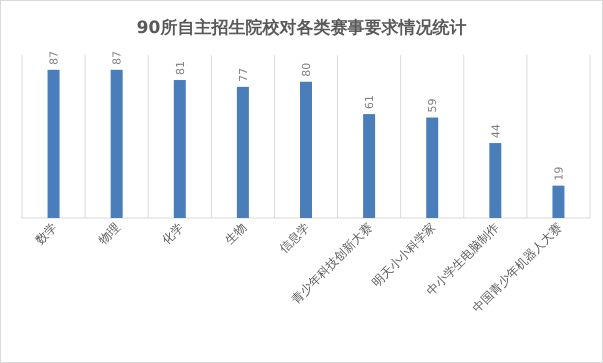 The height and width of the screenshot is (363, 603). I want to click on x-tick-label: 物理, so click(109, 234).